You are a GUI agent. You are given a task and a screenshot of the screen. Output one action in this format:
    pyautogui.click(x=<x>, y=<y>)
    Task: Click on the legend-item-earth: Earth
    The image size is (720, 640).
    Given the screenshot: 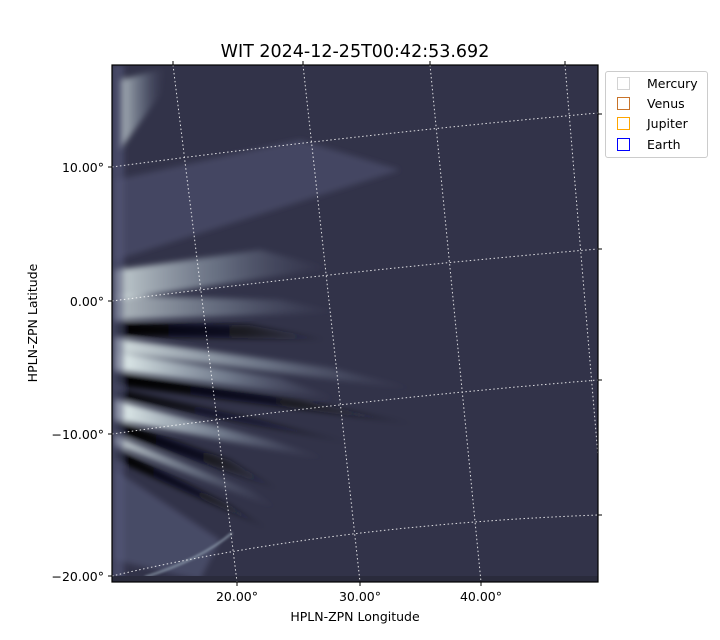 What is the action you would take?
    pyautogui.click(x=649, y=144)
    